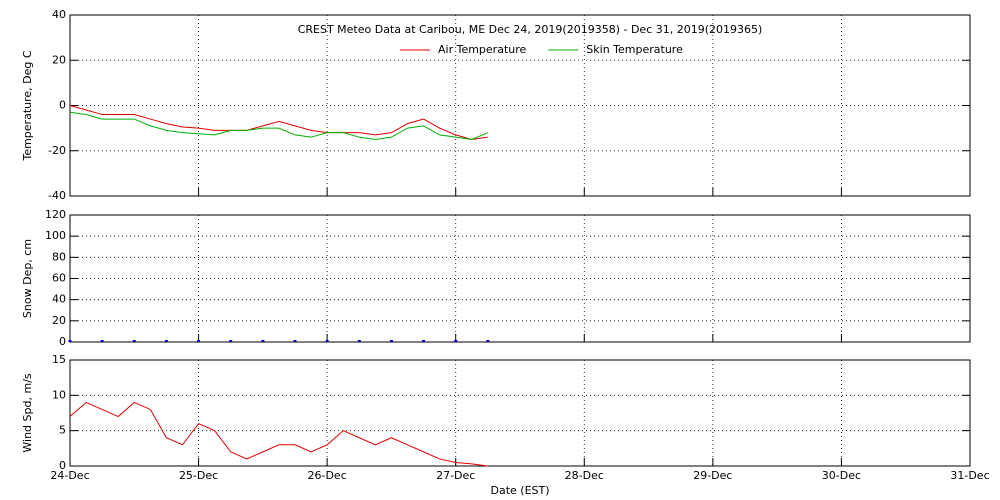 This screenshot has height=500, width=1000. I want to click on y-tick-label: 10, so click(59, 394).